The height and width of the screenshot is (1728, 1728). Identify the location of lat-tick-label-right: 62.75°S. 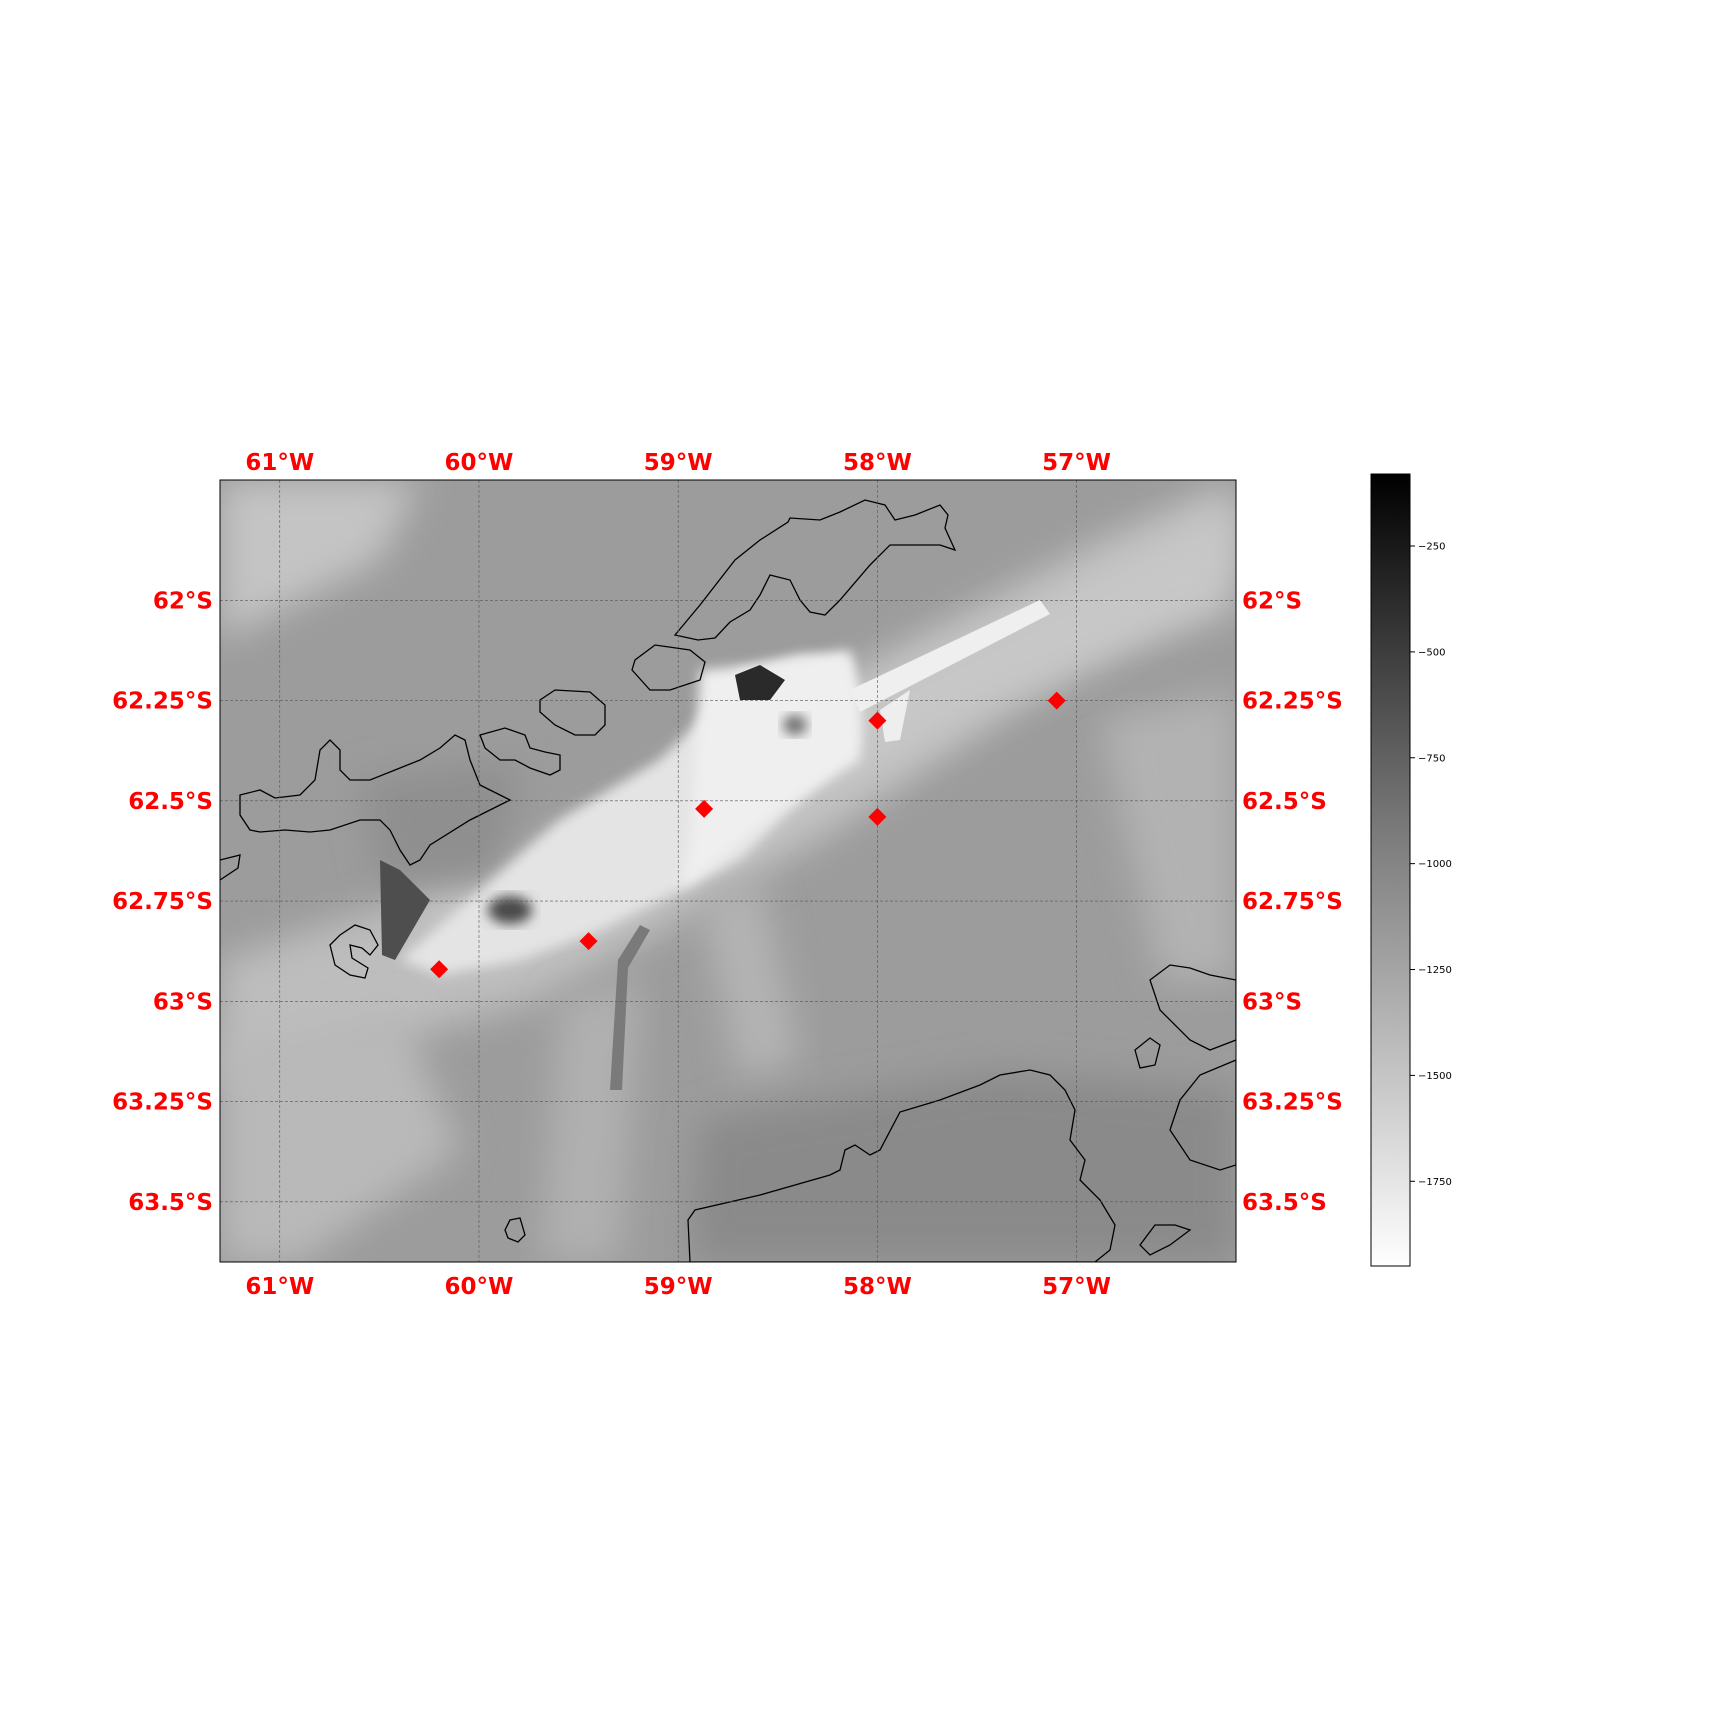
(1292, 902).